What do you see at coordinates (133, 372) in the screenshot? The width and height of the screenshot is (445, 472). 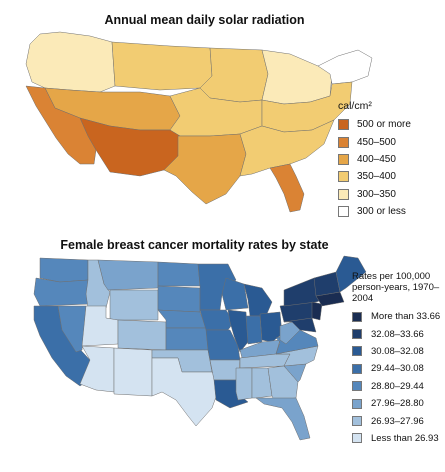 I see `region-new-mexico` at bounding box center [133, 372].